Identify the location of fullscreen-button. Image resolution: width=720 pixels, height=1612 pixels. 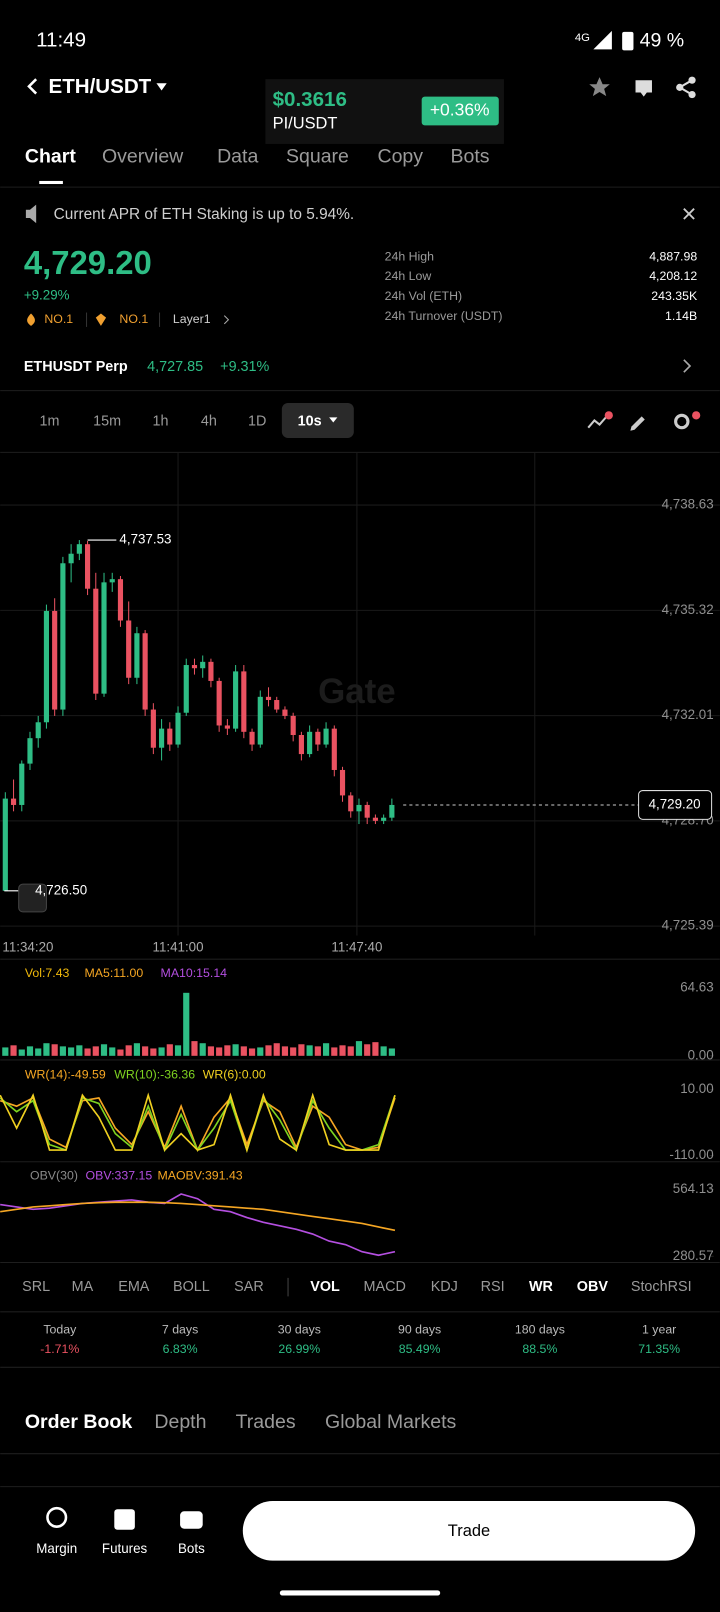
(32, 898).